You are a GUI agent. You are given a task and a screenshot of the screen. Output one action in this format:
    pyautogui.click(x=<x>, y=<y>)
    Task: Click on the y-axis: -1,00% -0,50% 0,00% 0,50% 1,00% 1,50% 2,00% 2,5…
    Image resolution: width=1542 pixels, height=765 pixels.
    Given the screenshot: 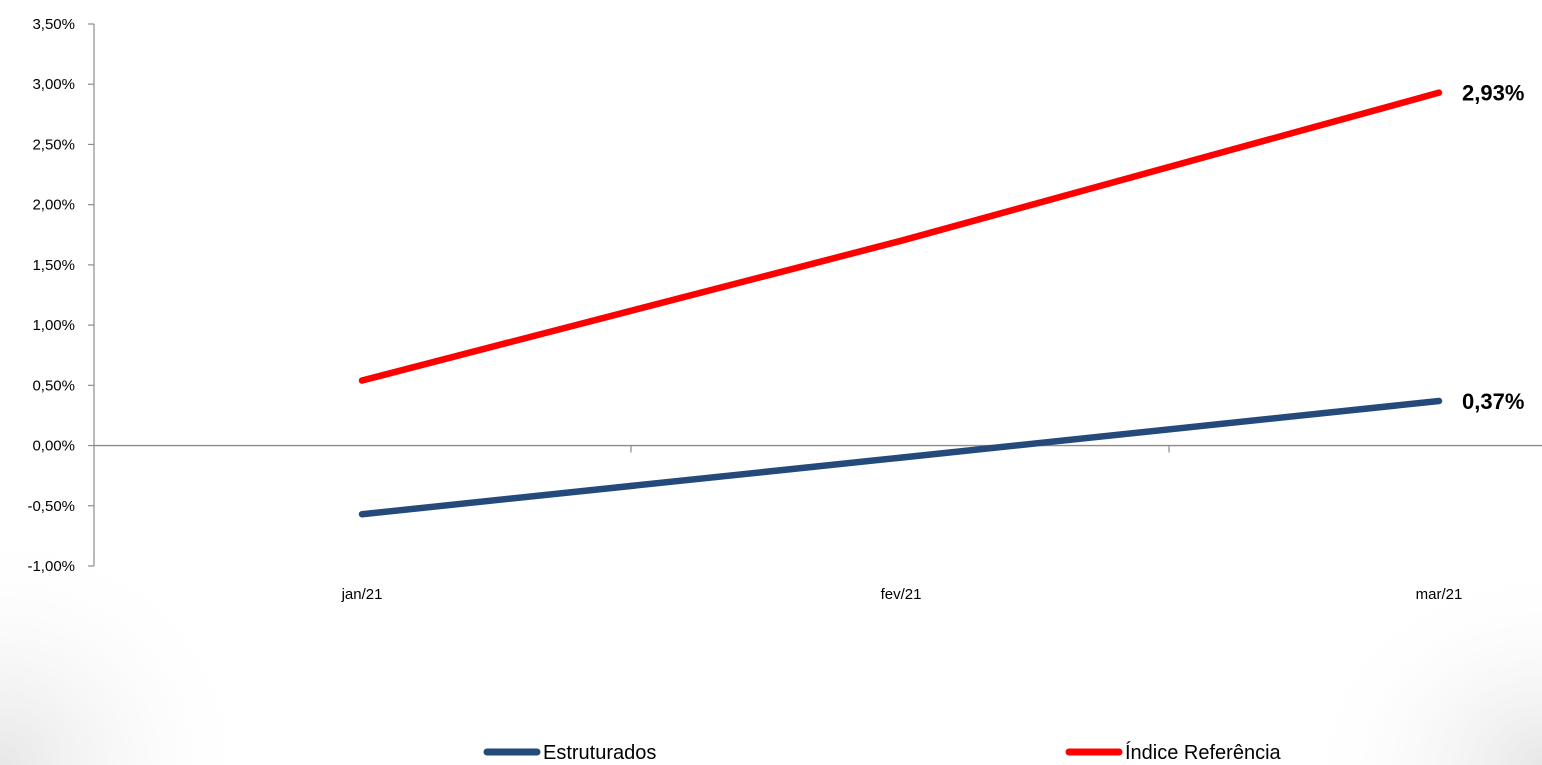 What is the action you would take?
    pyautogui.click(x=61, y=295)
    